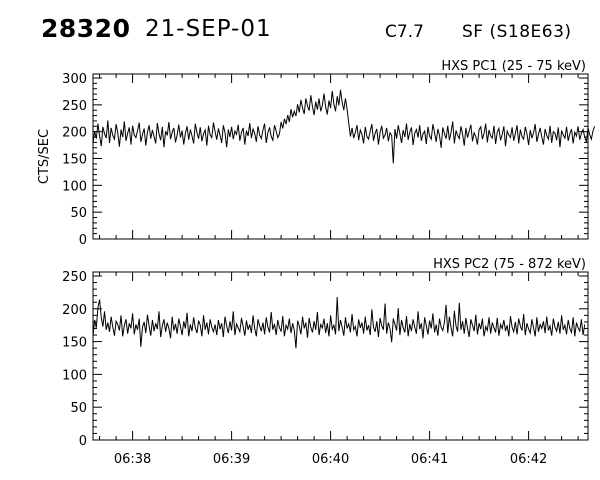 The height and width of the screenshot is (480, 600). I want to click on chart-title: HXS PC1 (25 - 75 keV), so click(513, 66).